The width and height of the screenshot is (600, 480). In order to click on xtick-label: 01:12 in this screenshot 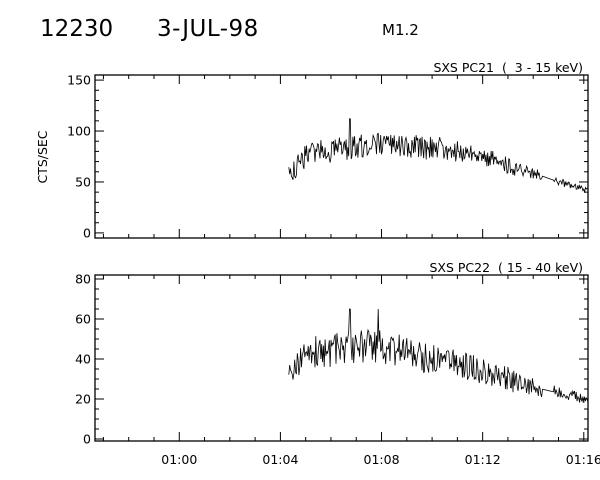, I will do `click(483, 459)`.